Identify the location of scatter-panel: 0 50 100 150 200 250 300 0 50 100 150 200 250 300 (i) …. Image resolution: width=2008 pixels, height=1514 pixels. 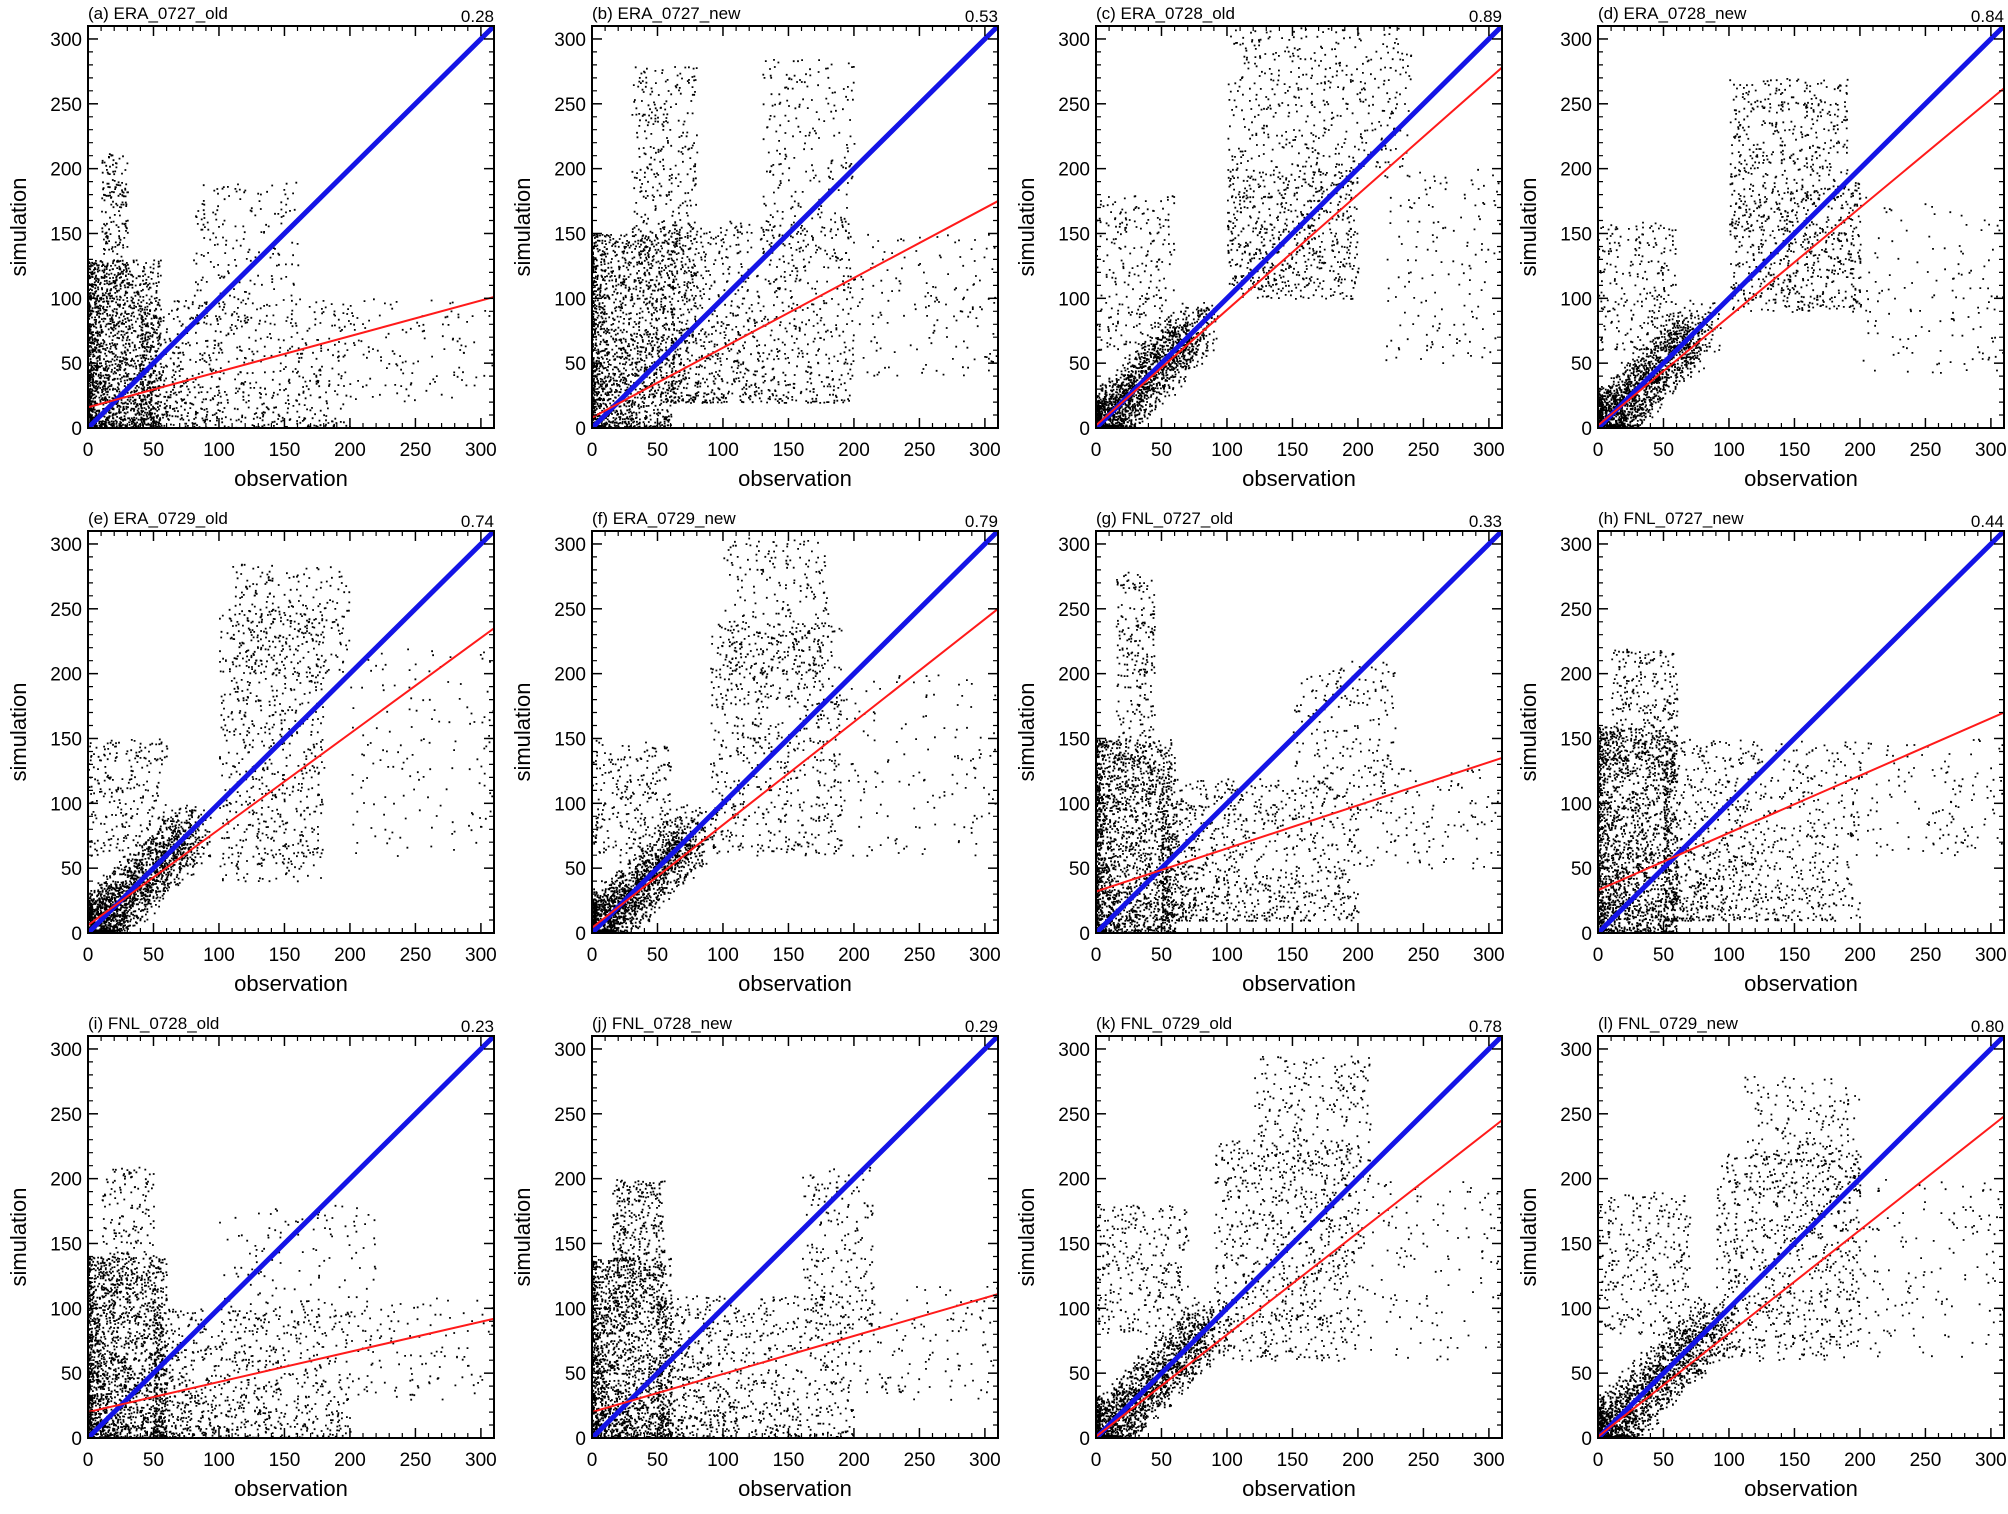
(251, 1257).